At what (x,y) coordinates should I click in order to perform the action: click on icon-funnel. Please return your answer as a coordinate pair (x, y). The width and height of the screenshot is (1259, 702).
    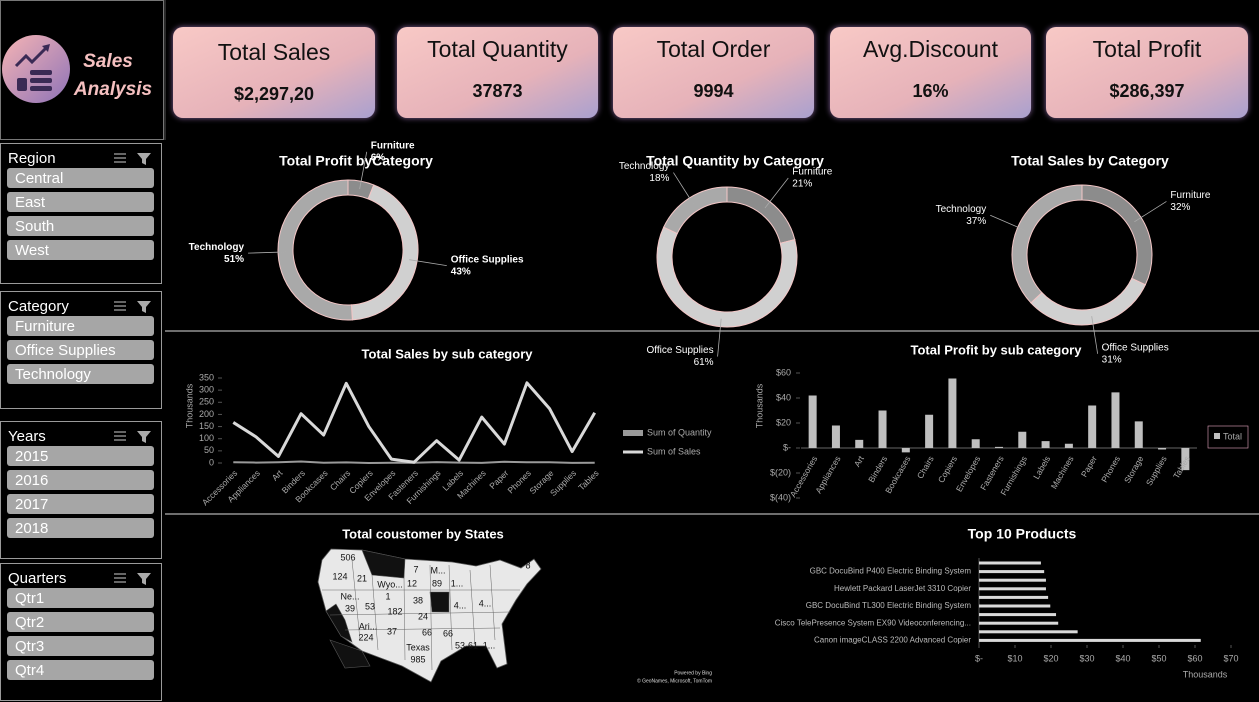
    Looking at the image, I should click on (144, 307).